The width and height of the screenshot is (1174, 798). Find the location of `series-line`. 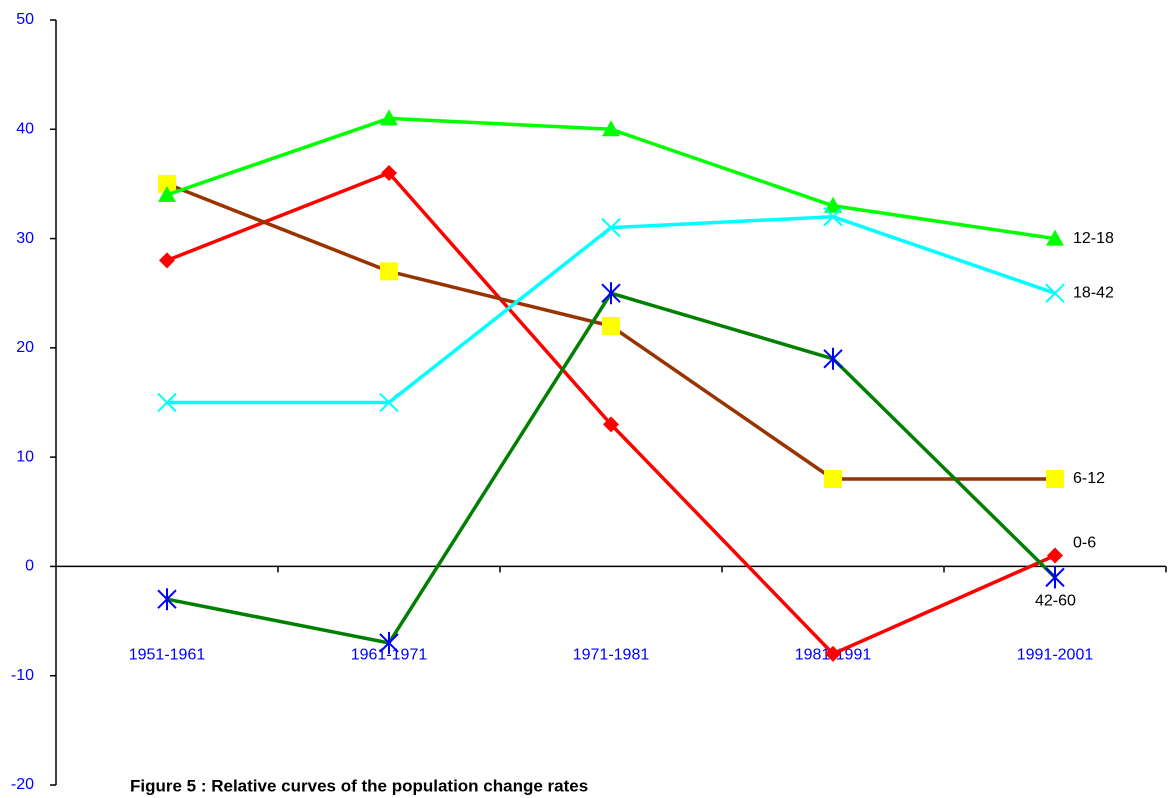

series-line is located at coordinates (611, 178).